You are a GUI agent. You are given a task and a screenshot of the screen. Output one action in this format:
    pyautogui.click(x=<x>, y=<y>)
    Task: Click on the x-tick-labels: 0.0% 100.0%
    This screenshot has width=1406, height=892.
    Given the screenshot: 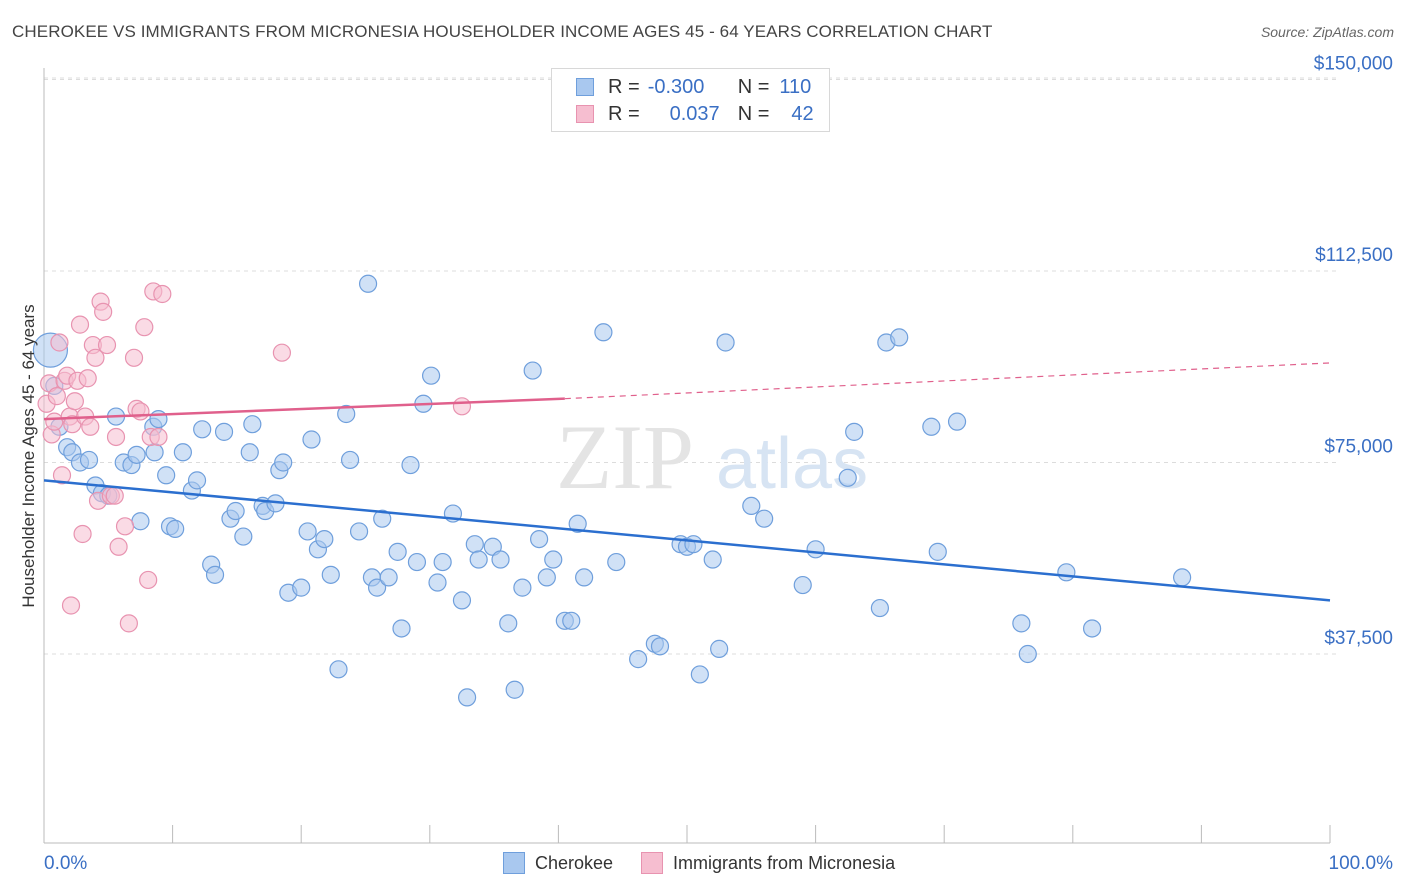 What is the action you would take?
    pyautogui.click(x=718, y=863)
    